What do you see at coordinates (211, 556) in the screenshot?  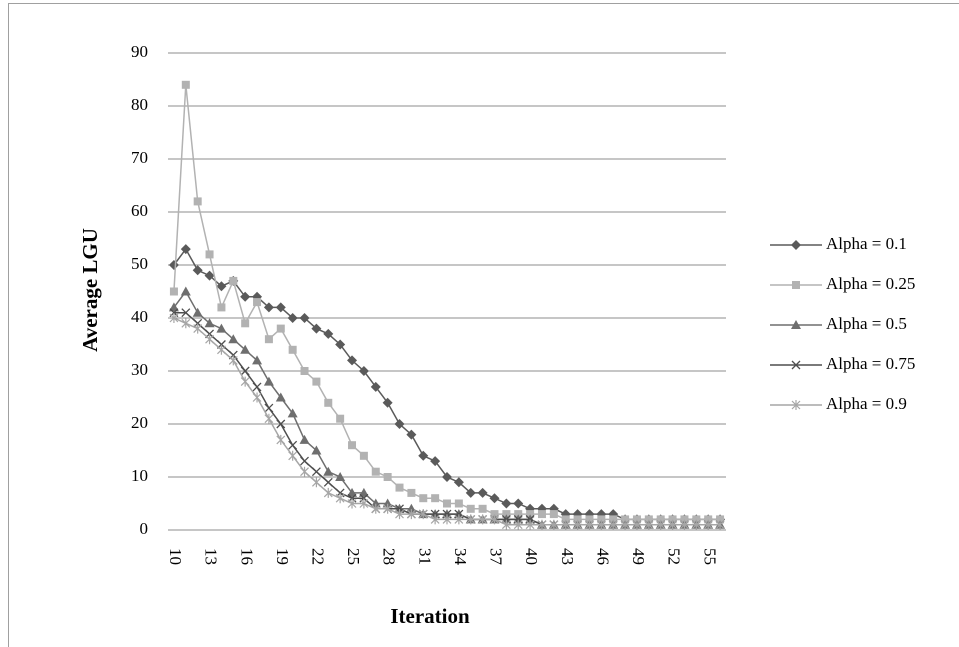 I see `x-tick-label: 13` at bounding box center [211, 556].